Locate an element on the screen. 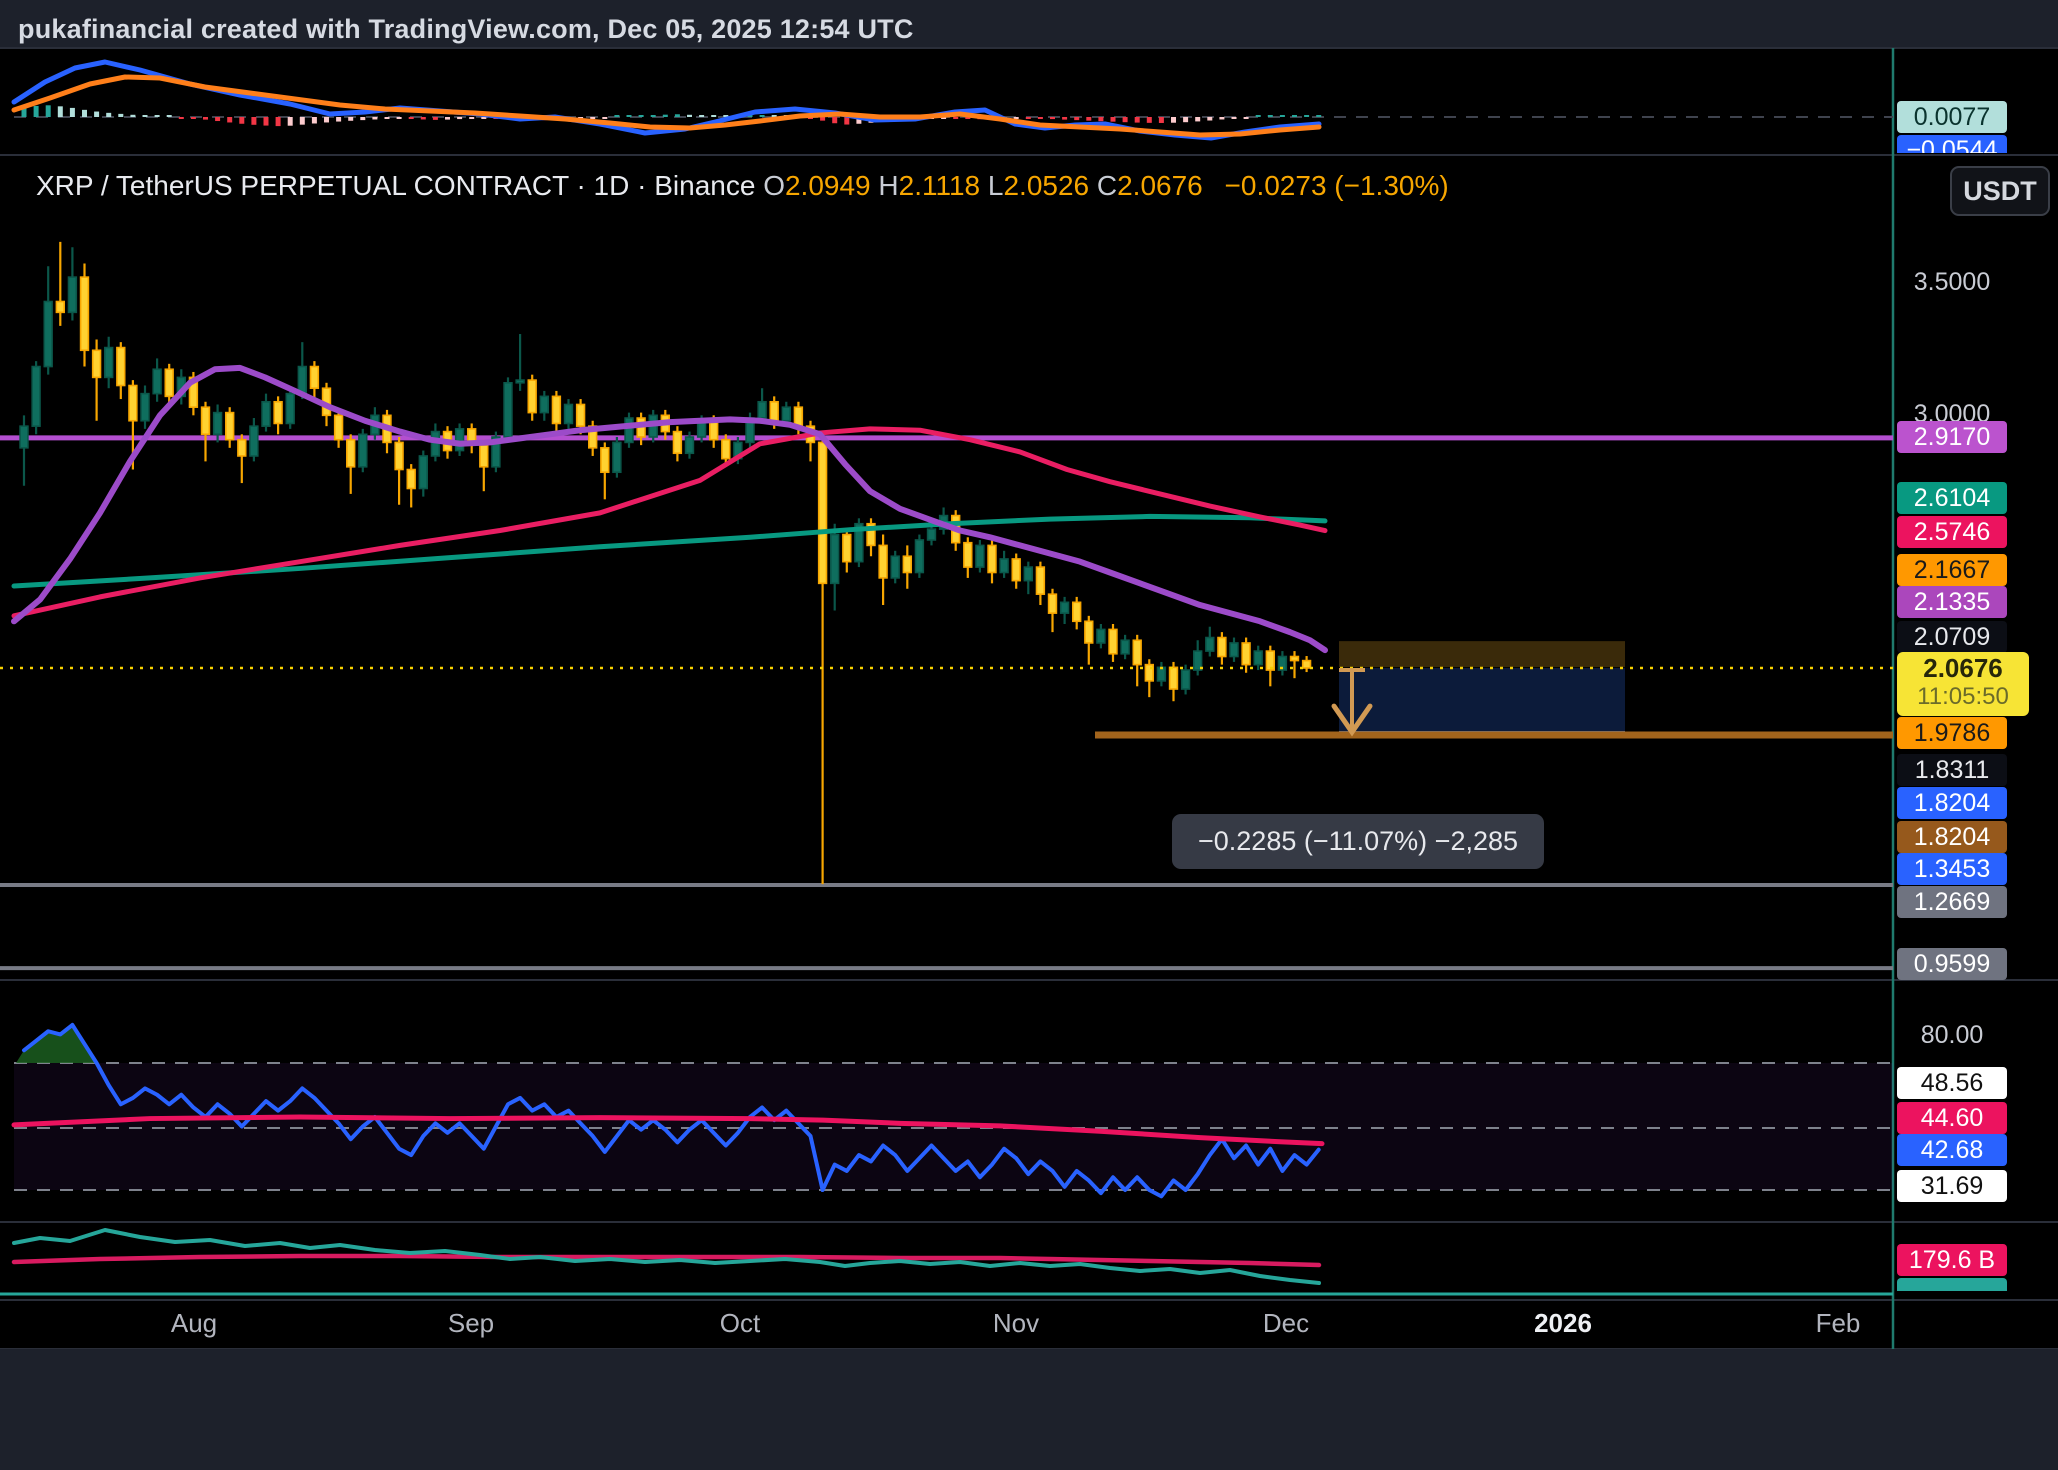  price-label: 1.8311 is located at coordinates (1952, 770).